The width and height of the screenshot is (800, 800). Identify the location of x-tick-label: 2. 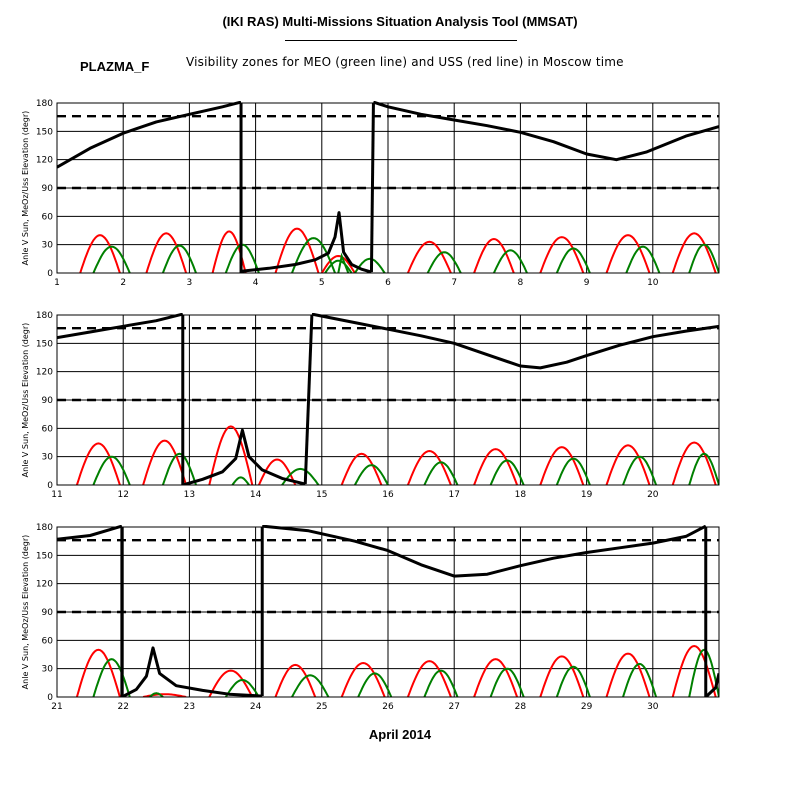
(123, 283).